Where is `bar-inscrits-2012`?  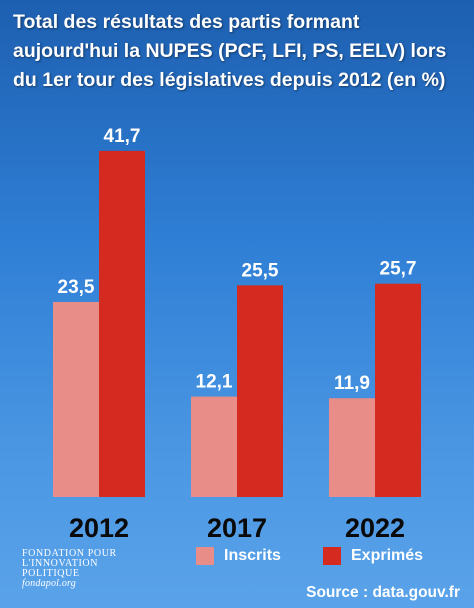 bar-inscrits-2012 is located at coordinates (76, 399).